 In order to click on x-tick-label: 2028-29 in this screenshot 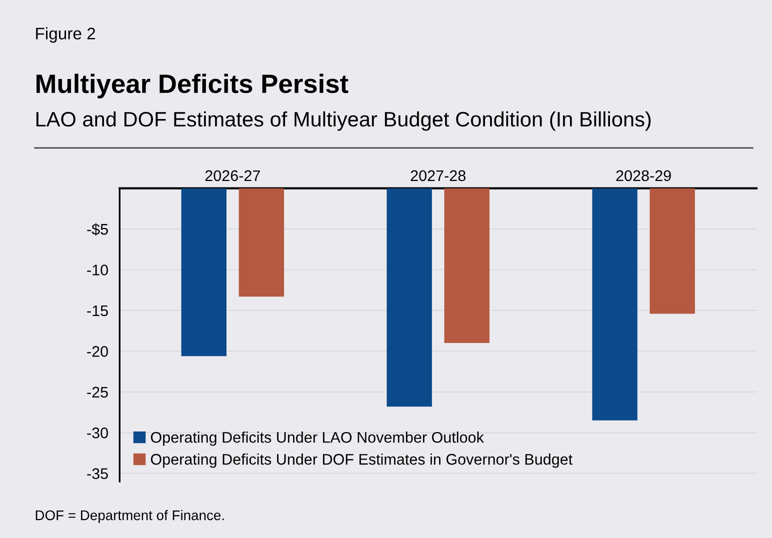, I will do `click(643, 176)`.